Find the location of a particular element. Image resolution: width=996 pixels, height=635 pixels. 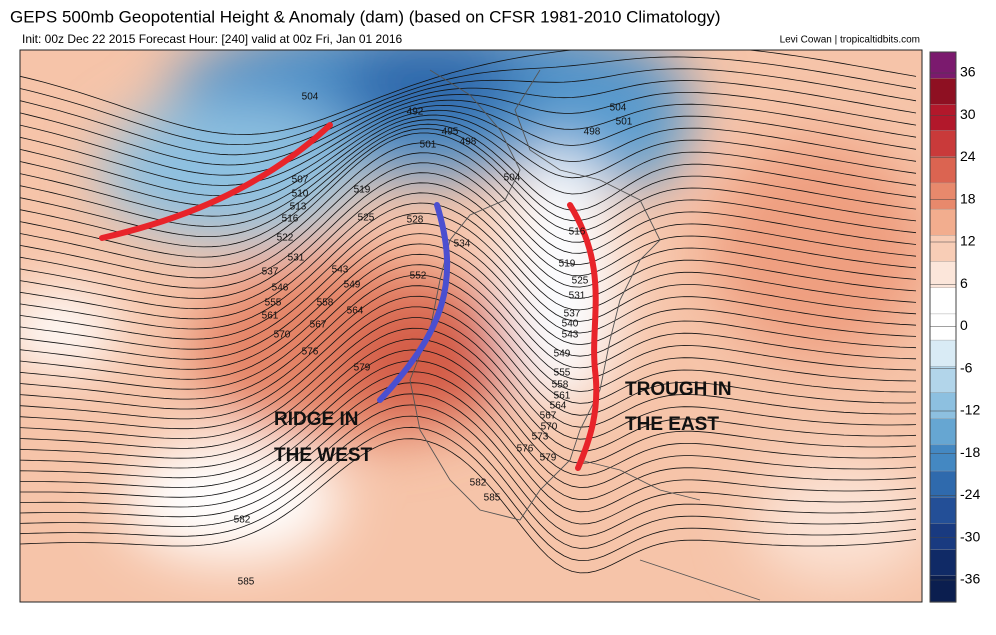

contour-label: 570 is located at coordinates (549, 427).